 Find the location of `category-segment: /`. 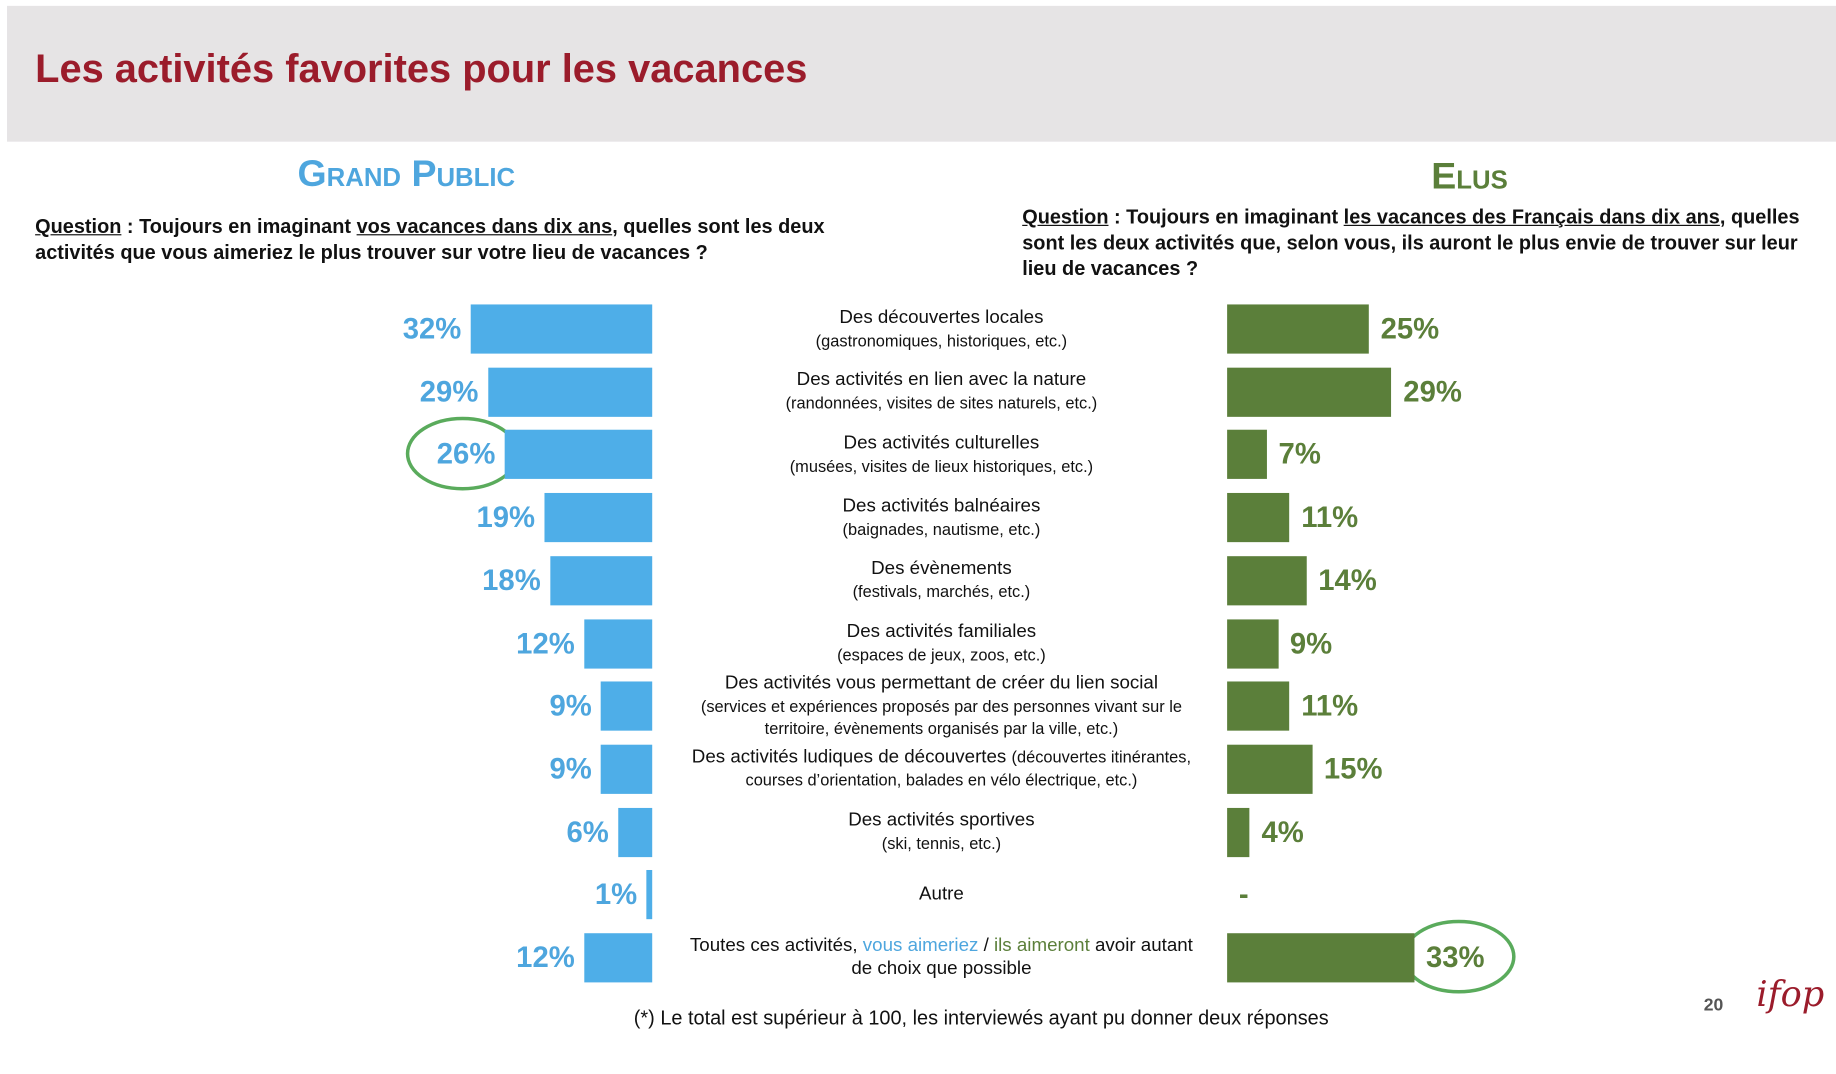

category-segment: / is located at coordinates (986, 945).